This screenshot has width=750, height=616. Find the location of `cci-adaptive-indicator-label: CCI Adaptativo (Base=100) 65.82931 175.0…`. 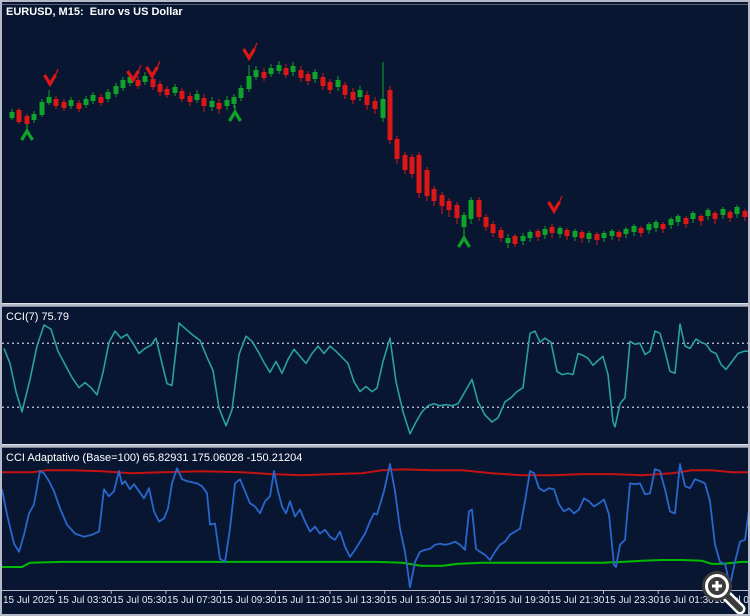

cci-adaptive-indicator-label: CCI Adaptativo (Base=100) 65.82931 175.0… is located at coordinates (154, 458).